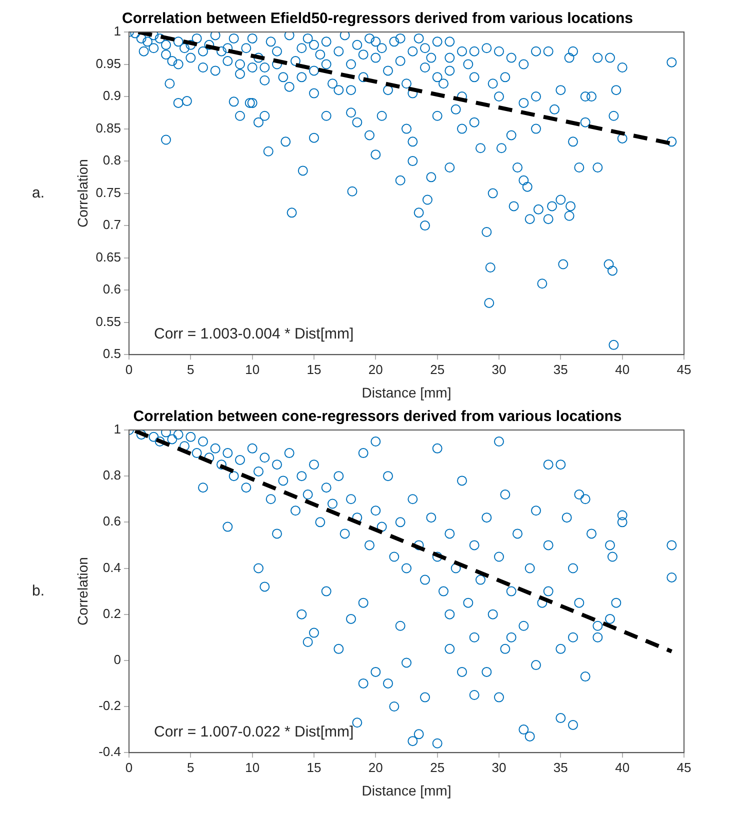  Describe the element at coordinates (108, 63) in the screenshot. I see `y-tick-label: 0.95` at that location.